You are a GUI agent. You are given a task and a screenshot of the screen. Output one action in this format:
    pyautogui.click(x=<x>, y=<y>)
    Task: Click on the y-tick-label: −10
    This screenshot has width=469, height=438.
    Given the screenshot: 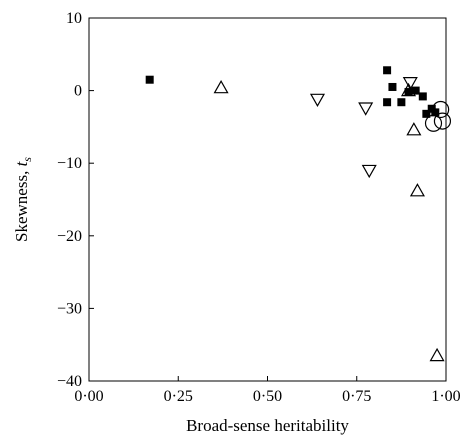 What is the action you would take?
    pyautogui.click(x=69, y=163)
    